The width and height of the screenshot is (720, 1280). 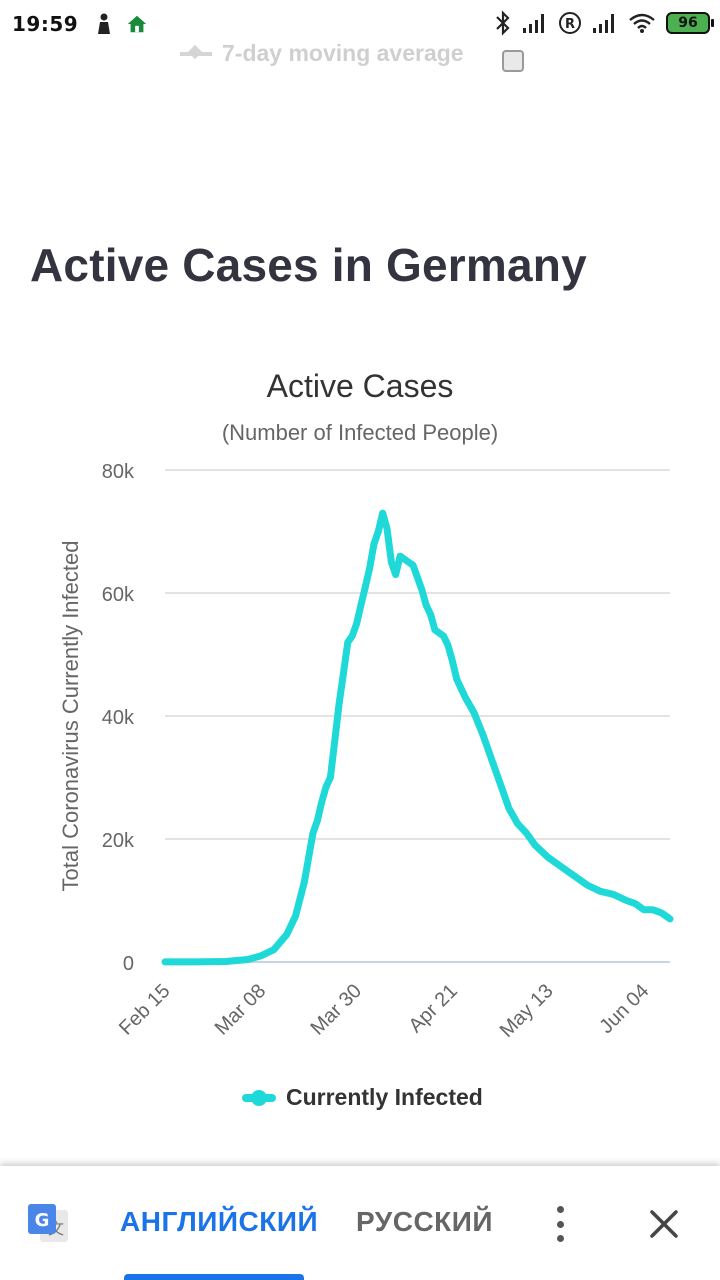 What do you see at coordinates (42, 1220) in the screenshot?
I see `svg-text: G` at bounding box center [42, 1220].